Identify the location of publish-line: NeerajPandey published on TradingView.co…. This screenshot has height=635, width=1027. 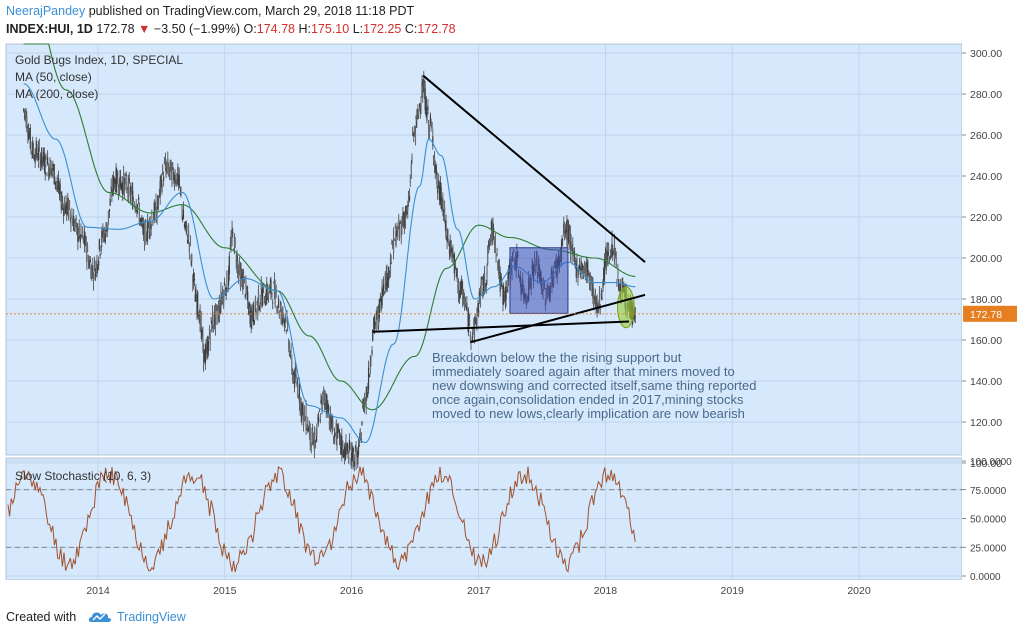
(210, 11).